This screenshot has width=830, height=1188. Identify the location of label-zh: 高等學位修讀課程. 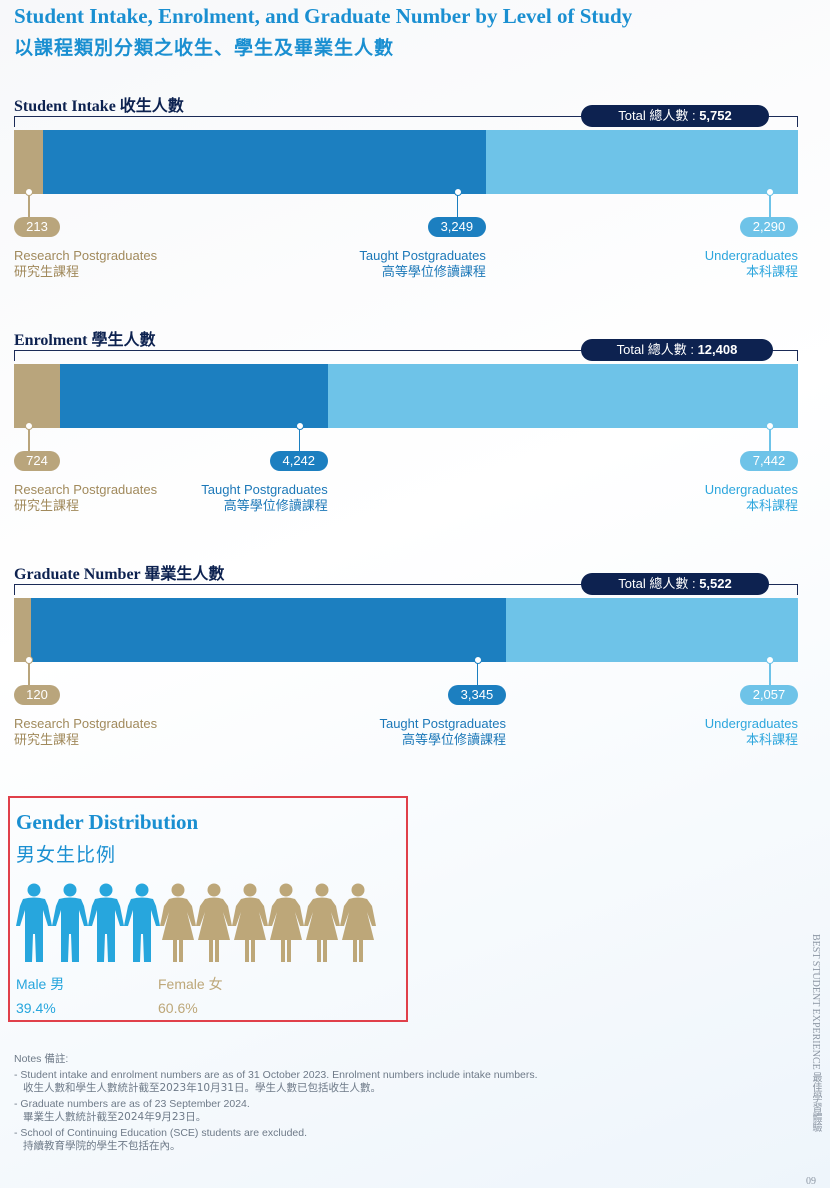
(433, 272).